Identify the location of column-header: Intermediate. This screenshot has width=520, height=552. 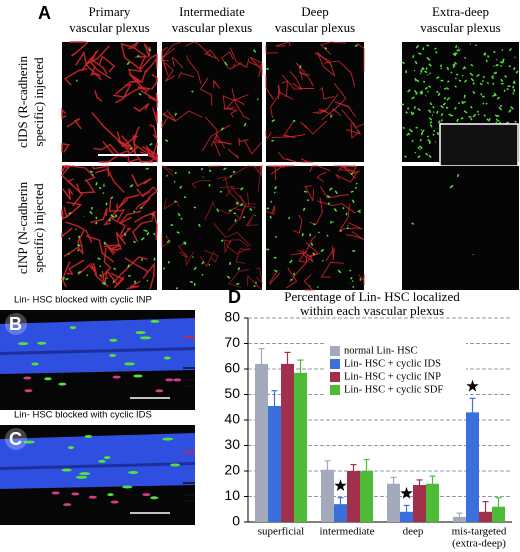
(212, 11).